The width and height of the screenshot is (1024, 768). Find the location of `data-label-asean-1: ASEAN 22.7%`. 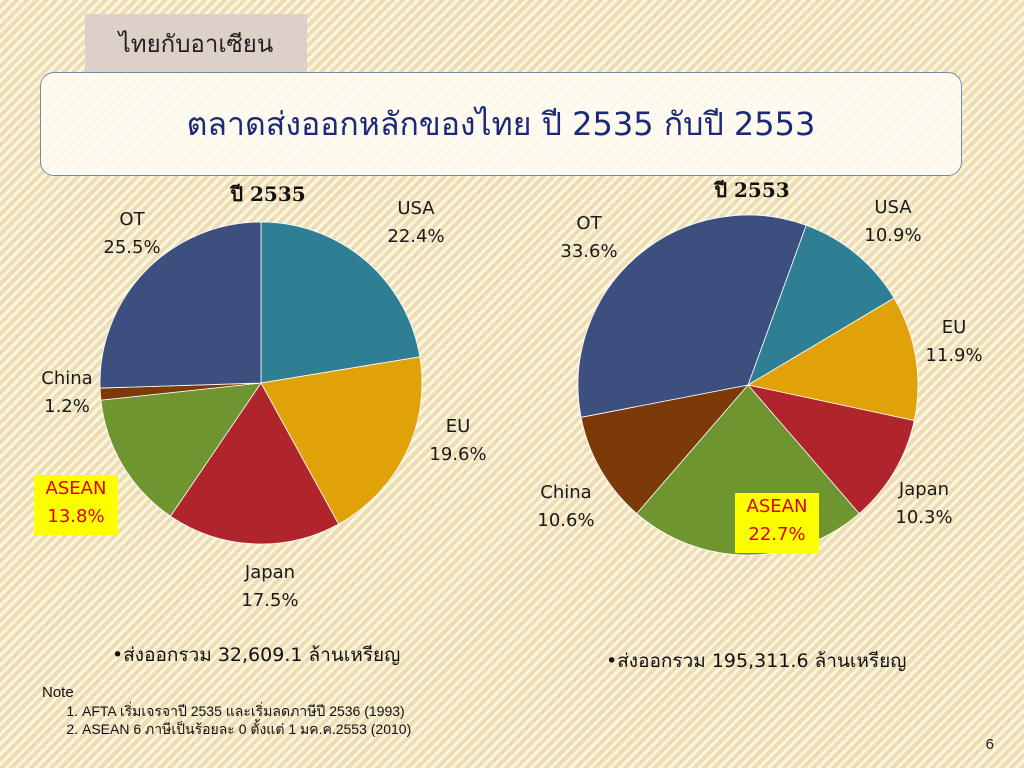

data-label-asean-1: ASEAN 22.7% is located at coordinates (777, 523).